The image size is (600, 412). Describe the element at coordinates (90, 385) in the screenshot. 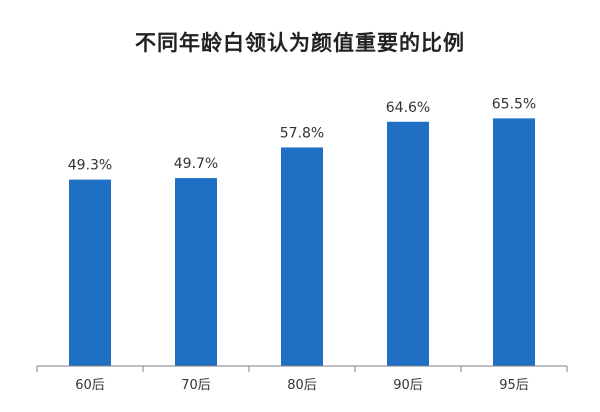

I see `x-tick-label-0: 60后` at that location.